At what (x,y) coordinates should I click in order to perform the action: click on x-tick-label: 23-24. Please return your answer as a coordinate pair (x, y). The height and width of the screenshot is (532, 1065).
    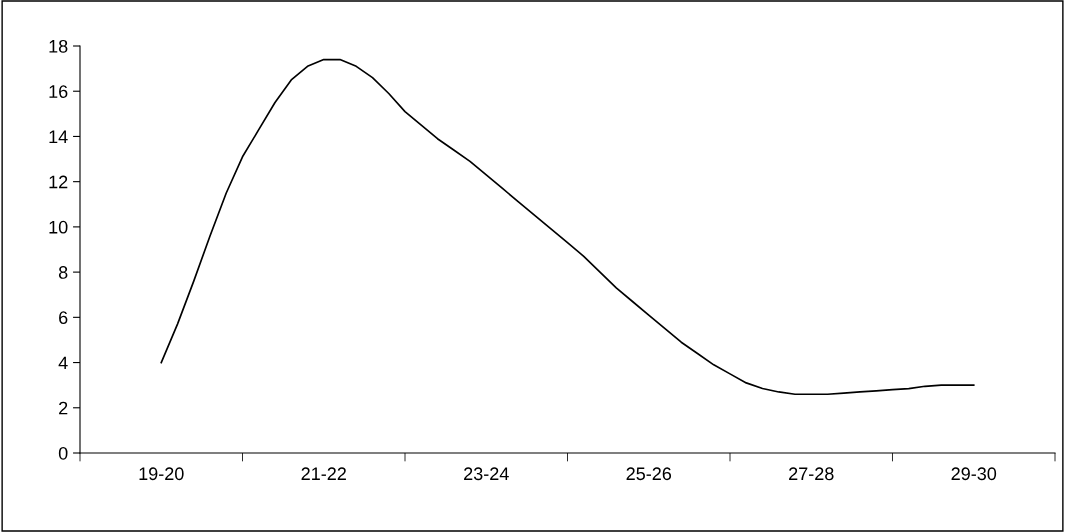
    Looking at the image, I should click on (486, 474).